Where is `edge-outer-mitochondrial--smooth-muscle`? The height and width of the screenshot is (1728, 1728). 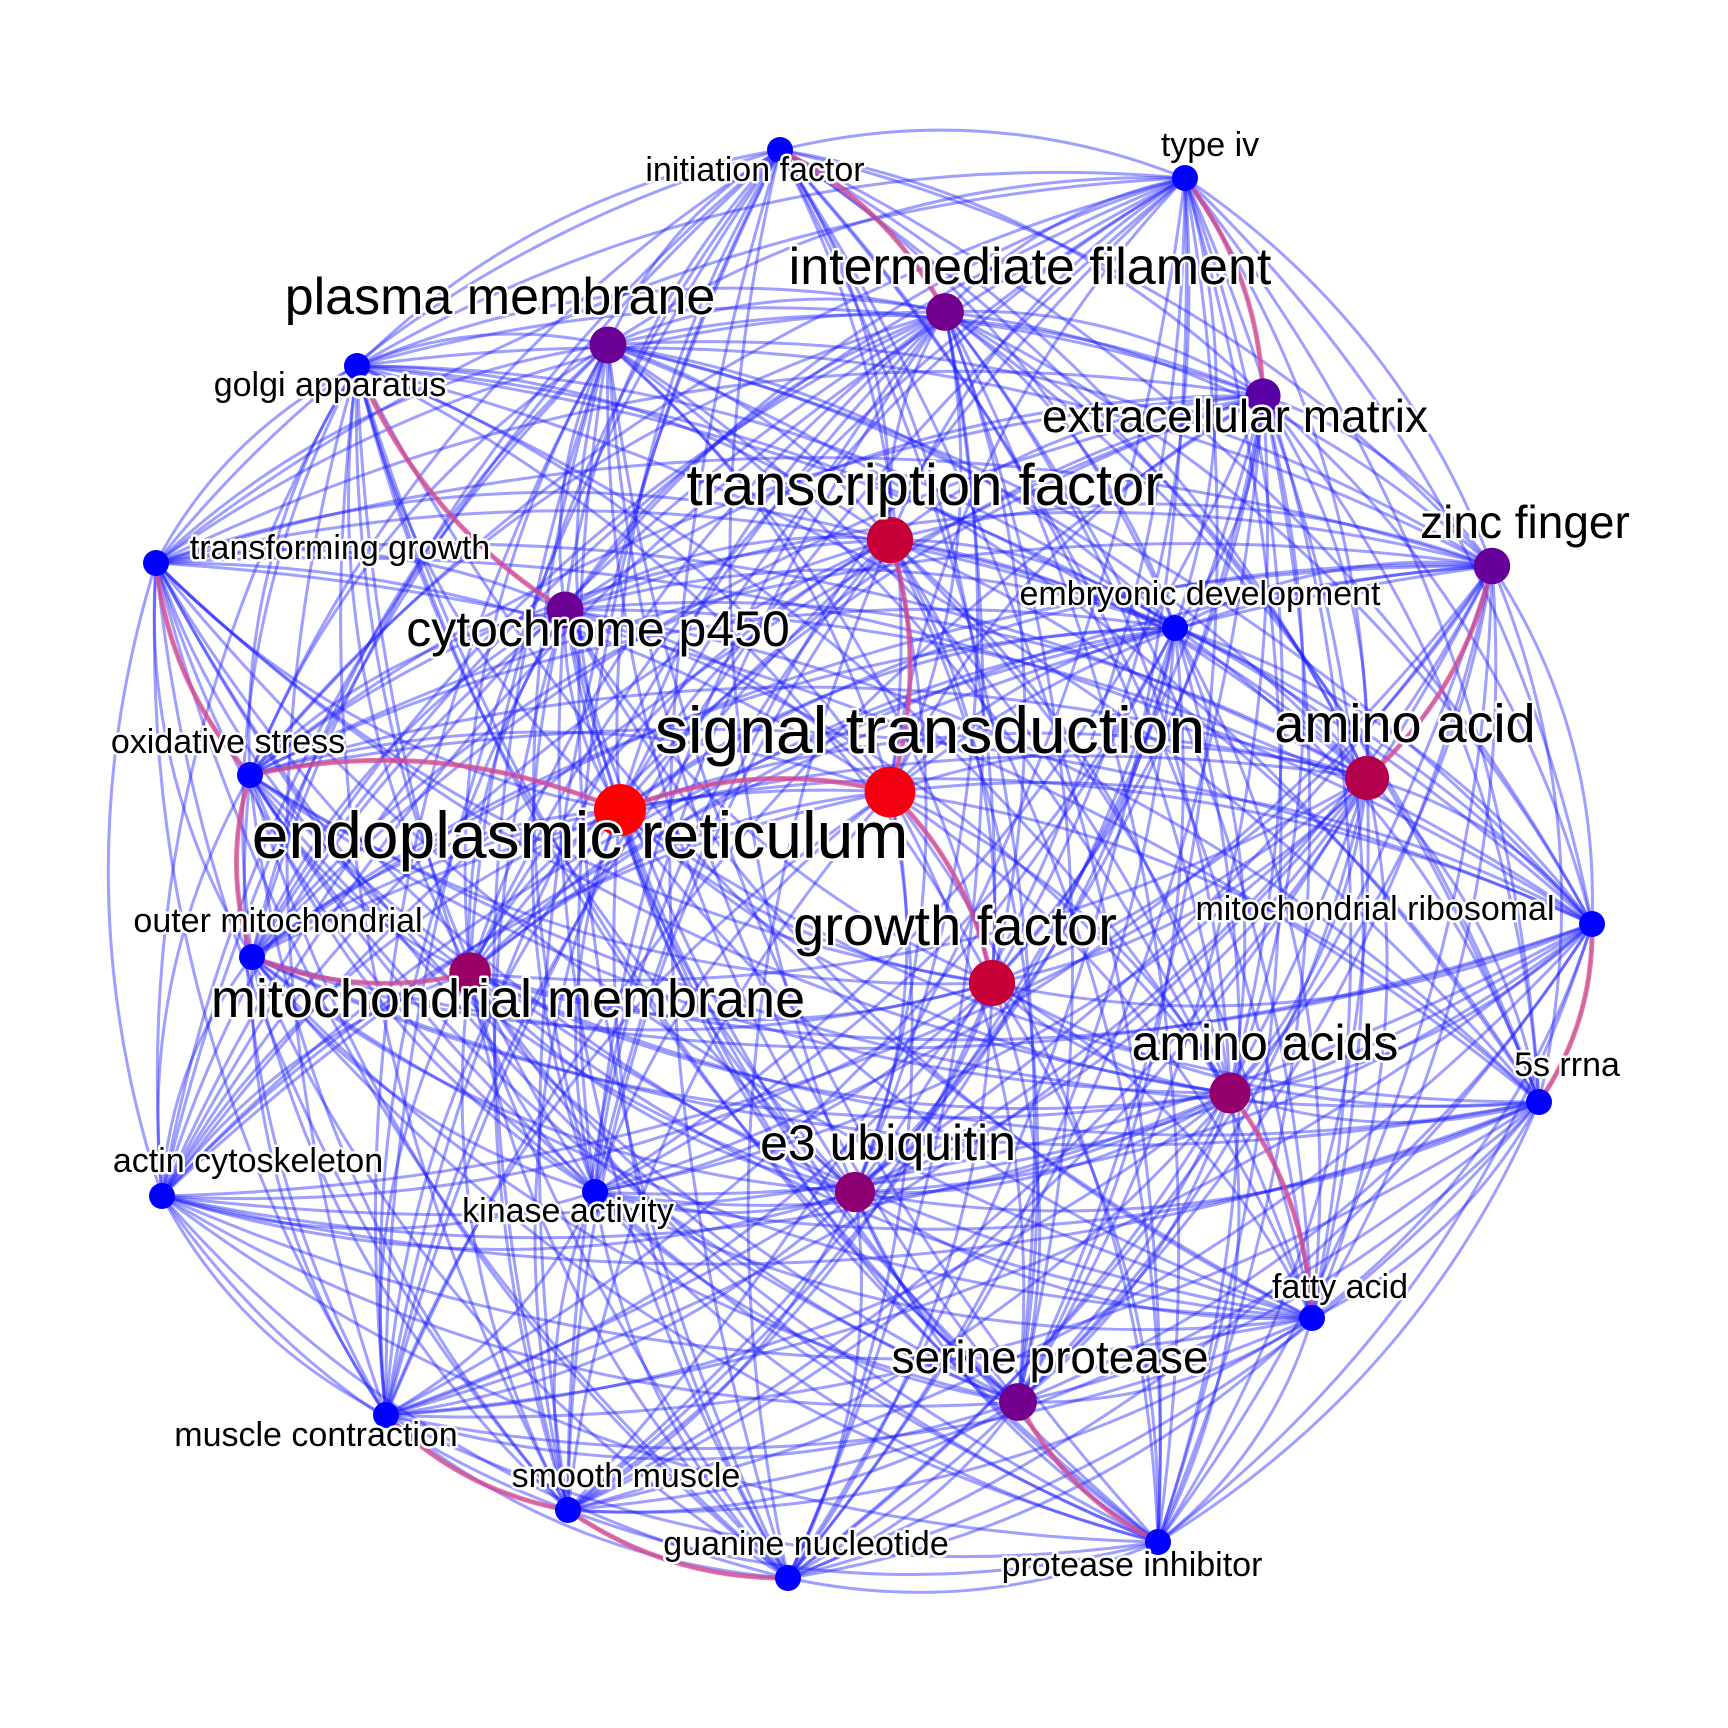 edge-outer-mitochondrial--smooth-muscle is located at coordinates (410, 1233).